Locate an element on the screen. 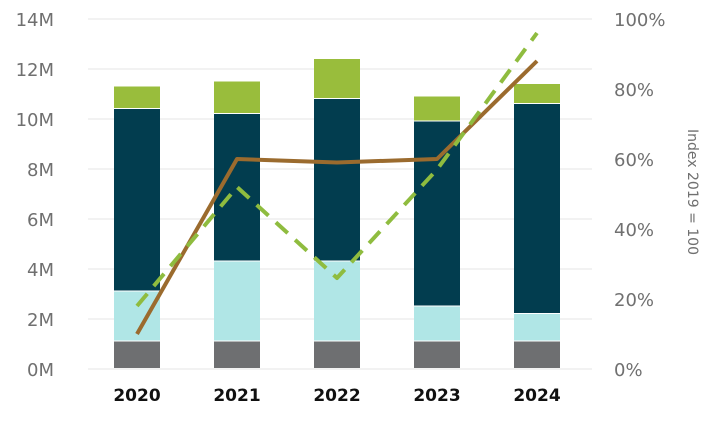 This screenshot has width=728, height=426. y-right-tick-label: 40% is located at coordinates (634, 230).